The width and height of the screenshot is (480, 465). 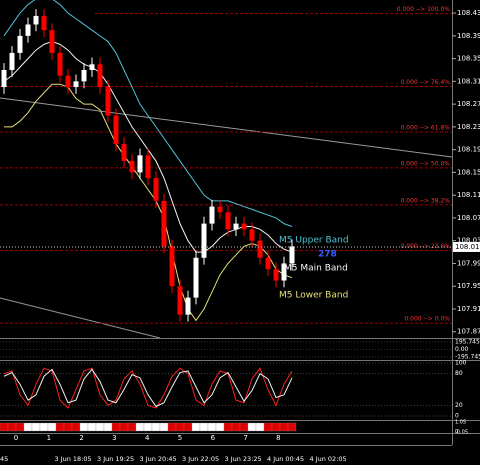 I want to click on cci-tick-label: 0.00, so click(x=462, y=349).